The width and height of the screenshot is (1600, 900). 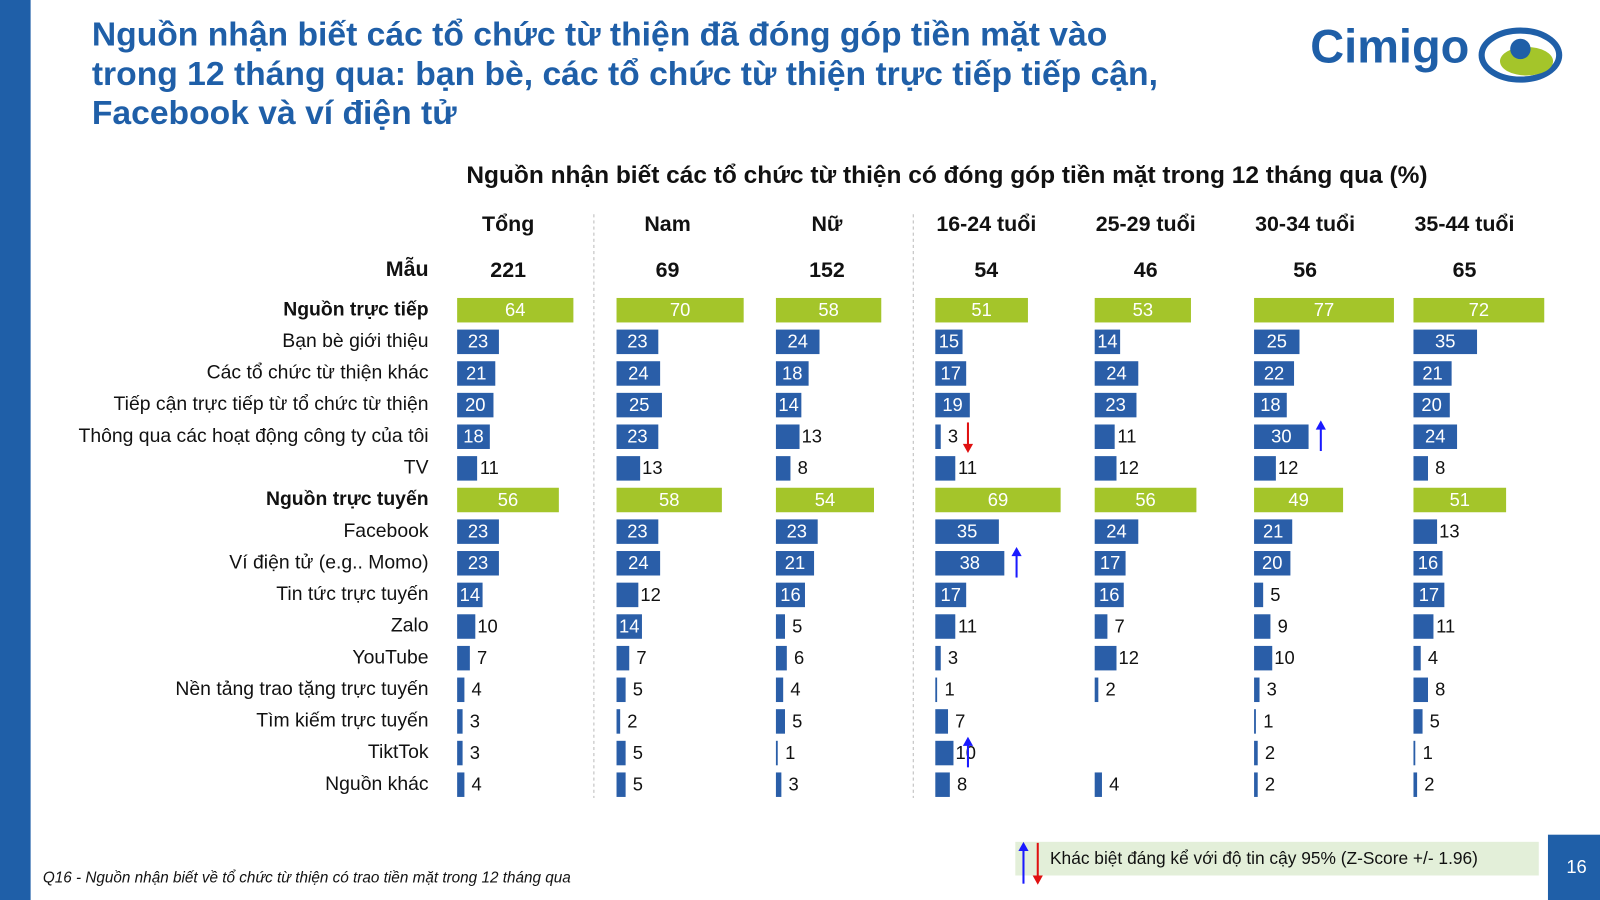 What do you see at coordinates (788, 404) in the screenshot?
I see `value-label: 14` at bounding box center [788, 404].